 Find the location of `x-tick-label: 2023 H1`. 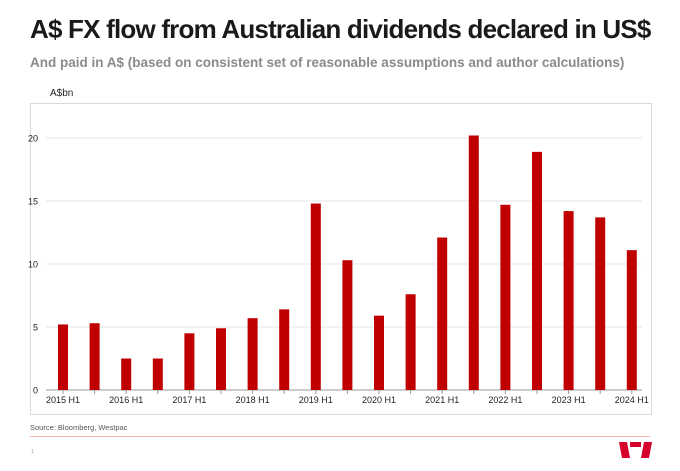

x-tick-label: 2023 H1 is located at coordinates (569, 400).